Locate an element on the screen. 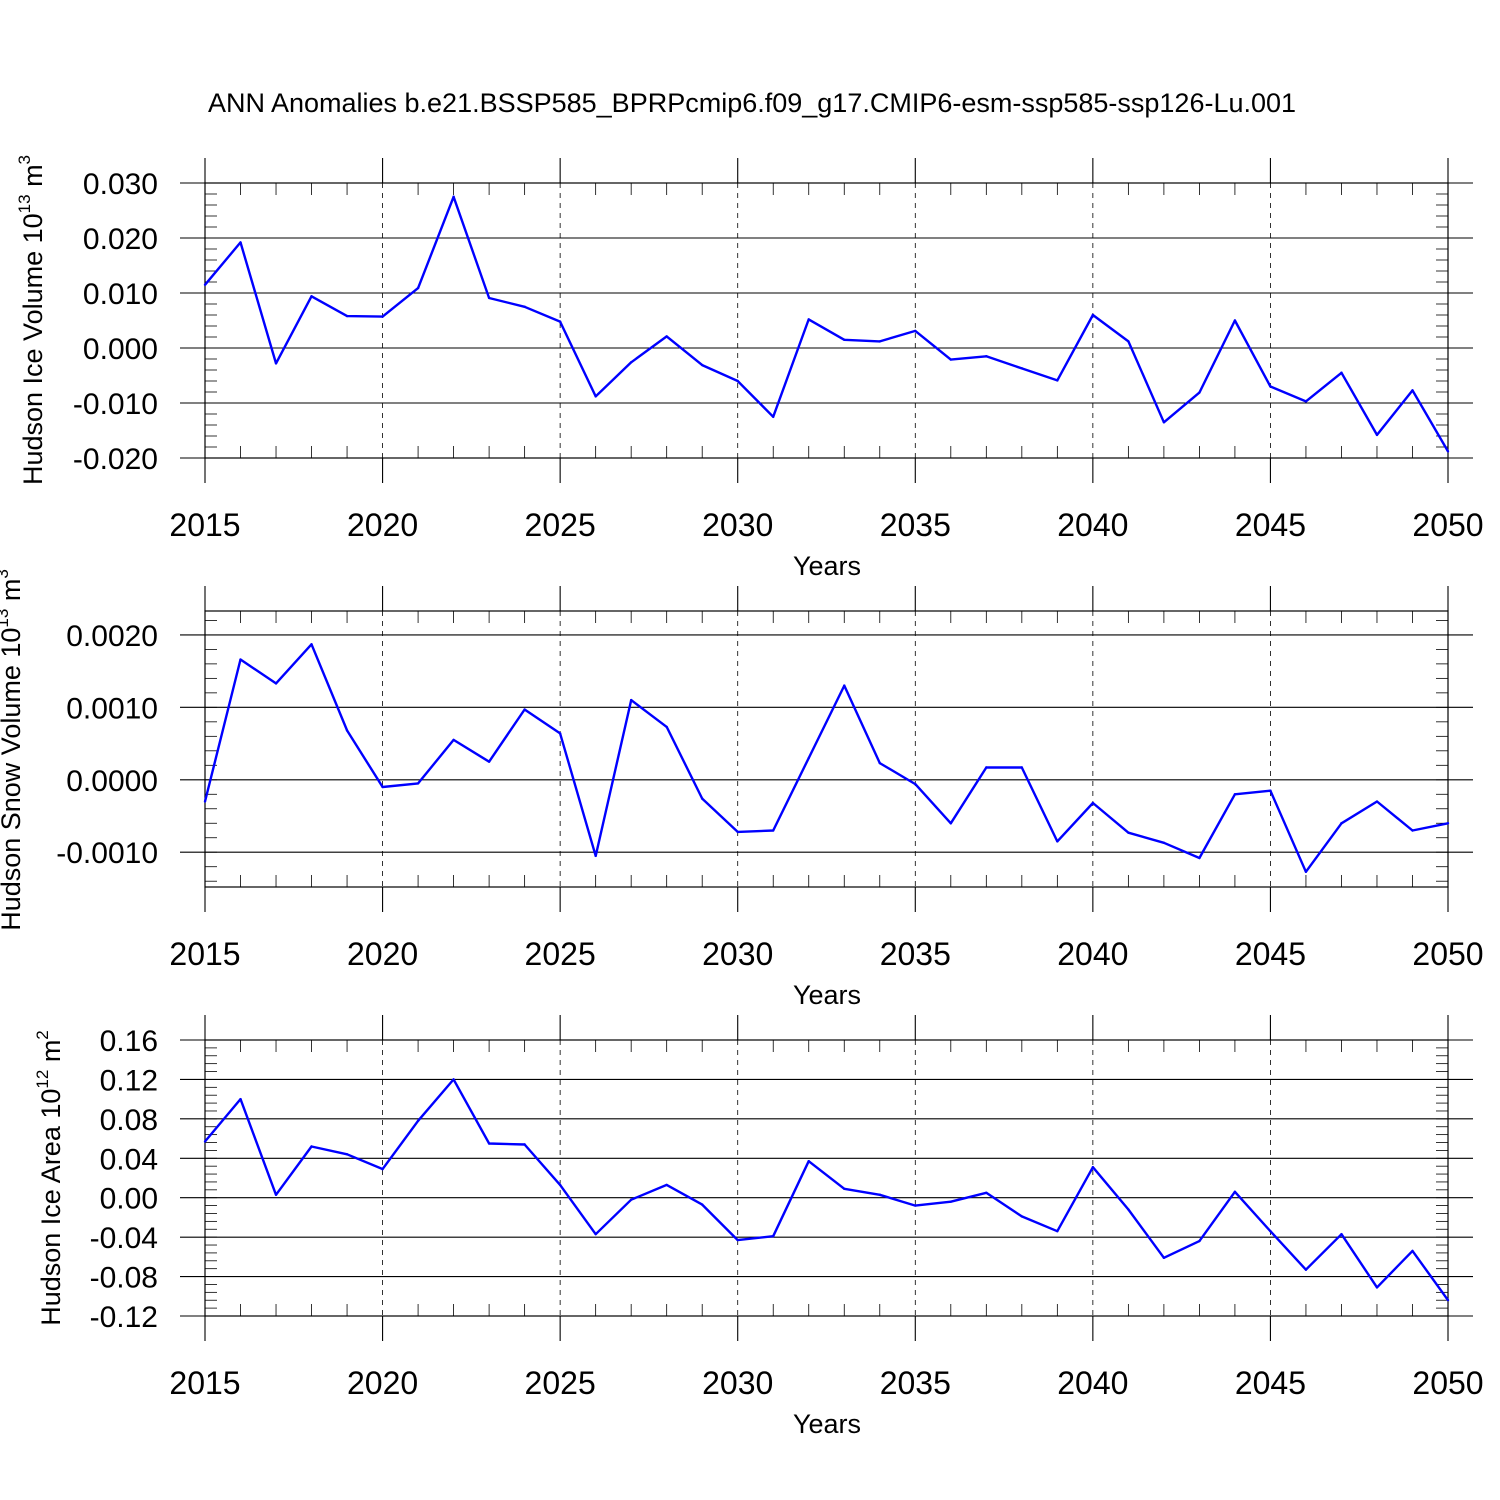  y-tick-label: 0.04 is located at coordinates (129, 1159).